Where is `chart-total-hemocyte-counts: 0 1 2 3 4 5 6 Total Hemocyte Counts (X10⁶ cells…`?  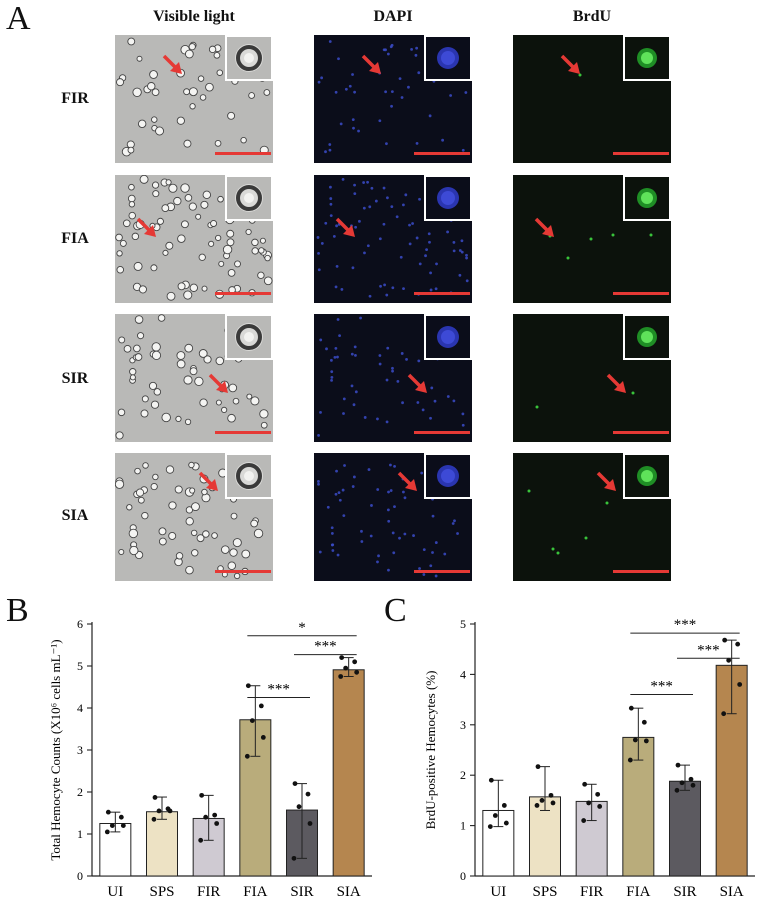 chart-total-hemocyte-counts: 0 1 2 3 4 5 6 Total Hemocyte Counts (X10⁶ cells… is located at coordinates (210, 758).